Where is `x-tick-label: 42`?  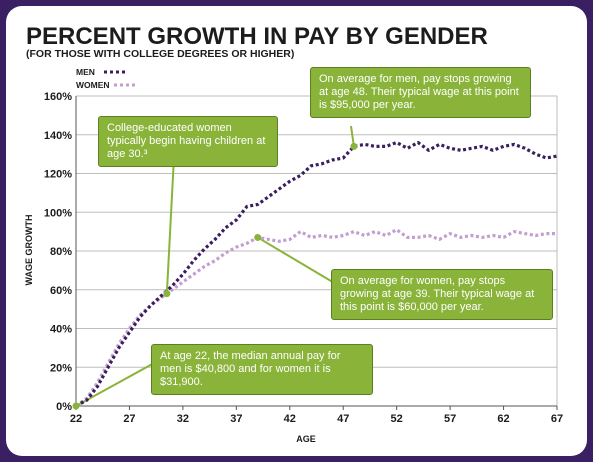 x-tick-label: 42 is located at coordinates (290, 419).